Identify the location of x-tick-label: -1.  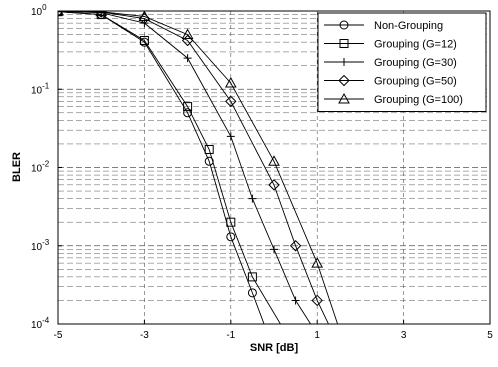
(230, 335).